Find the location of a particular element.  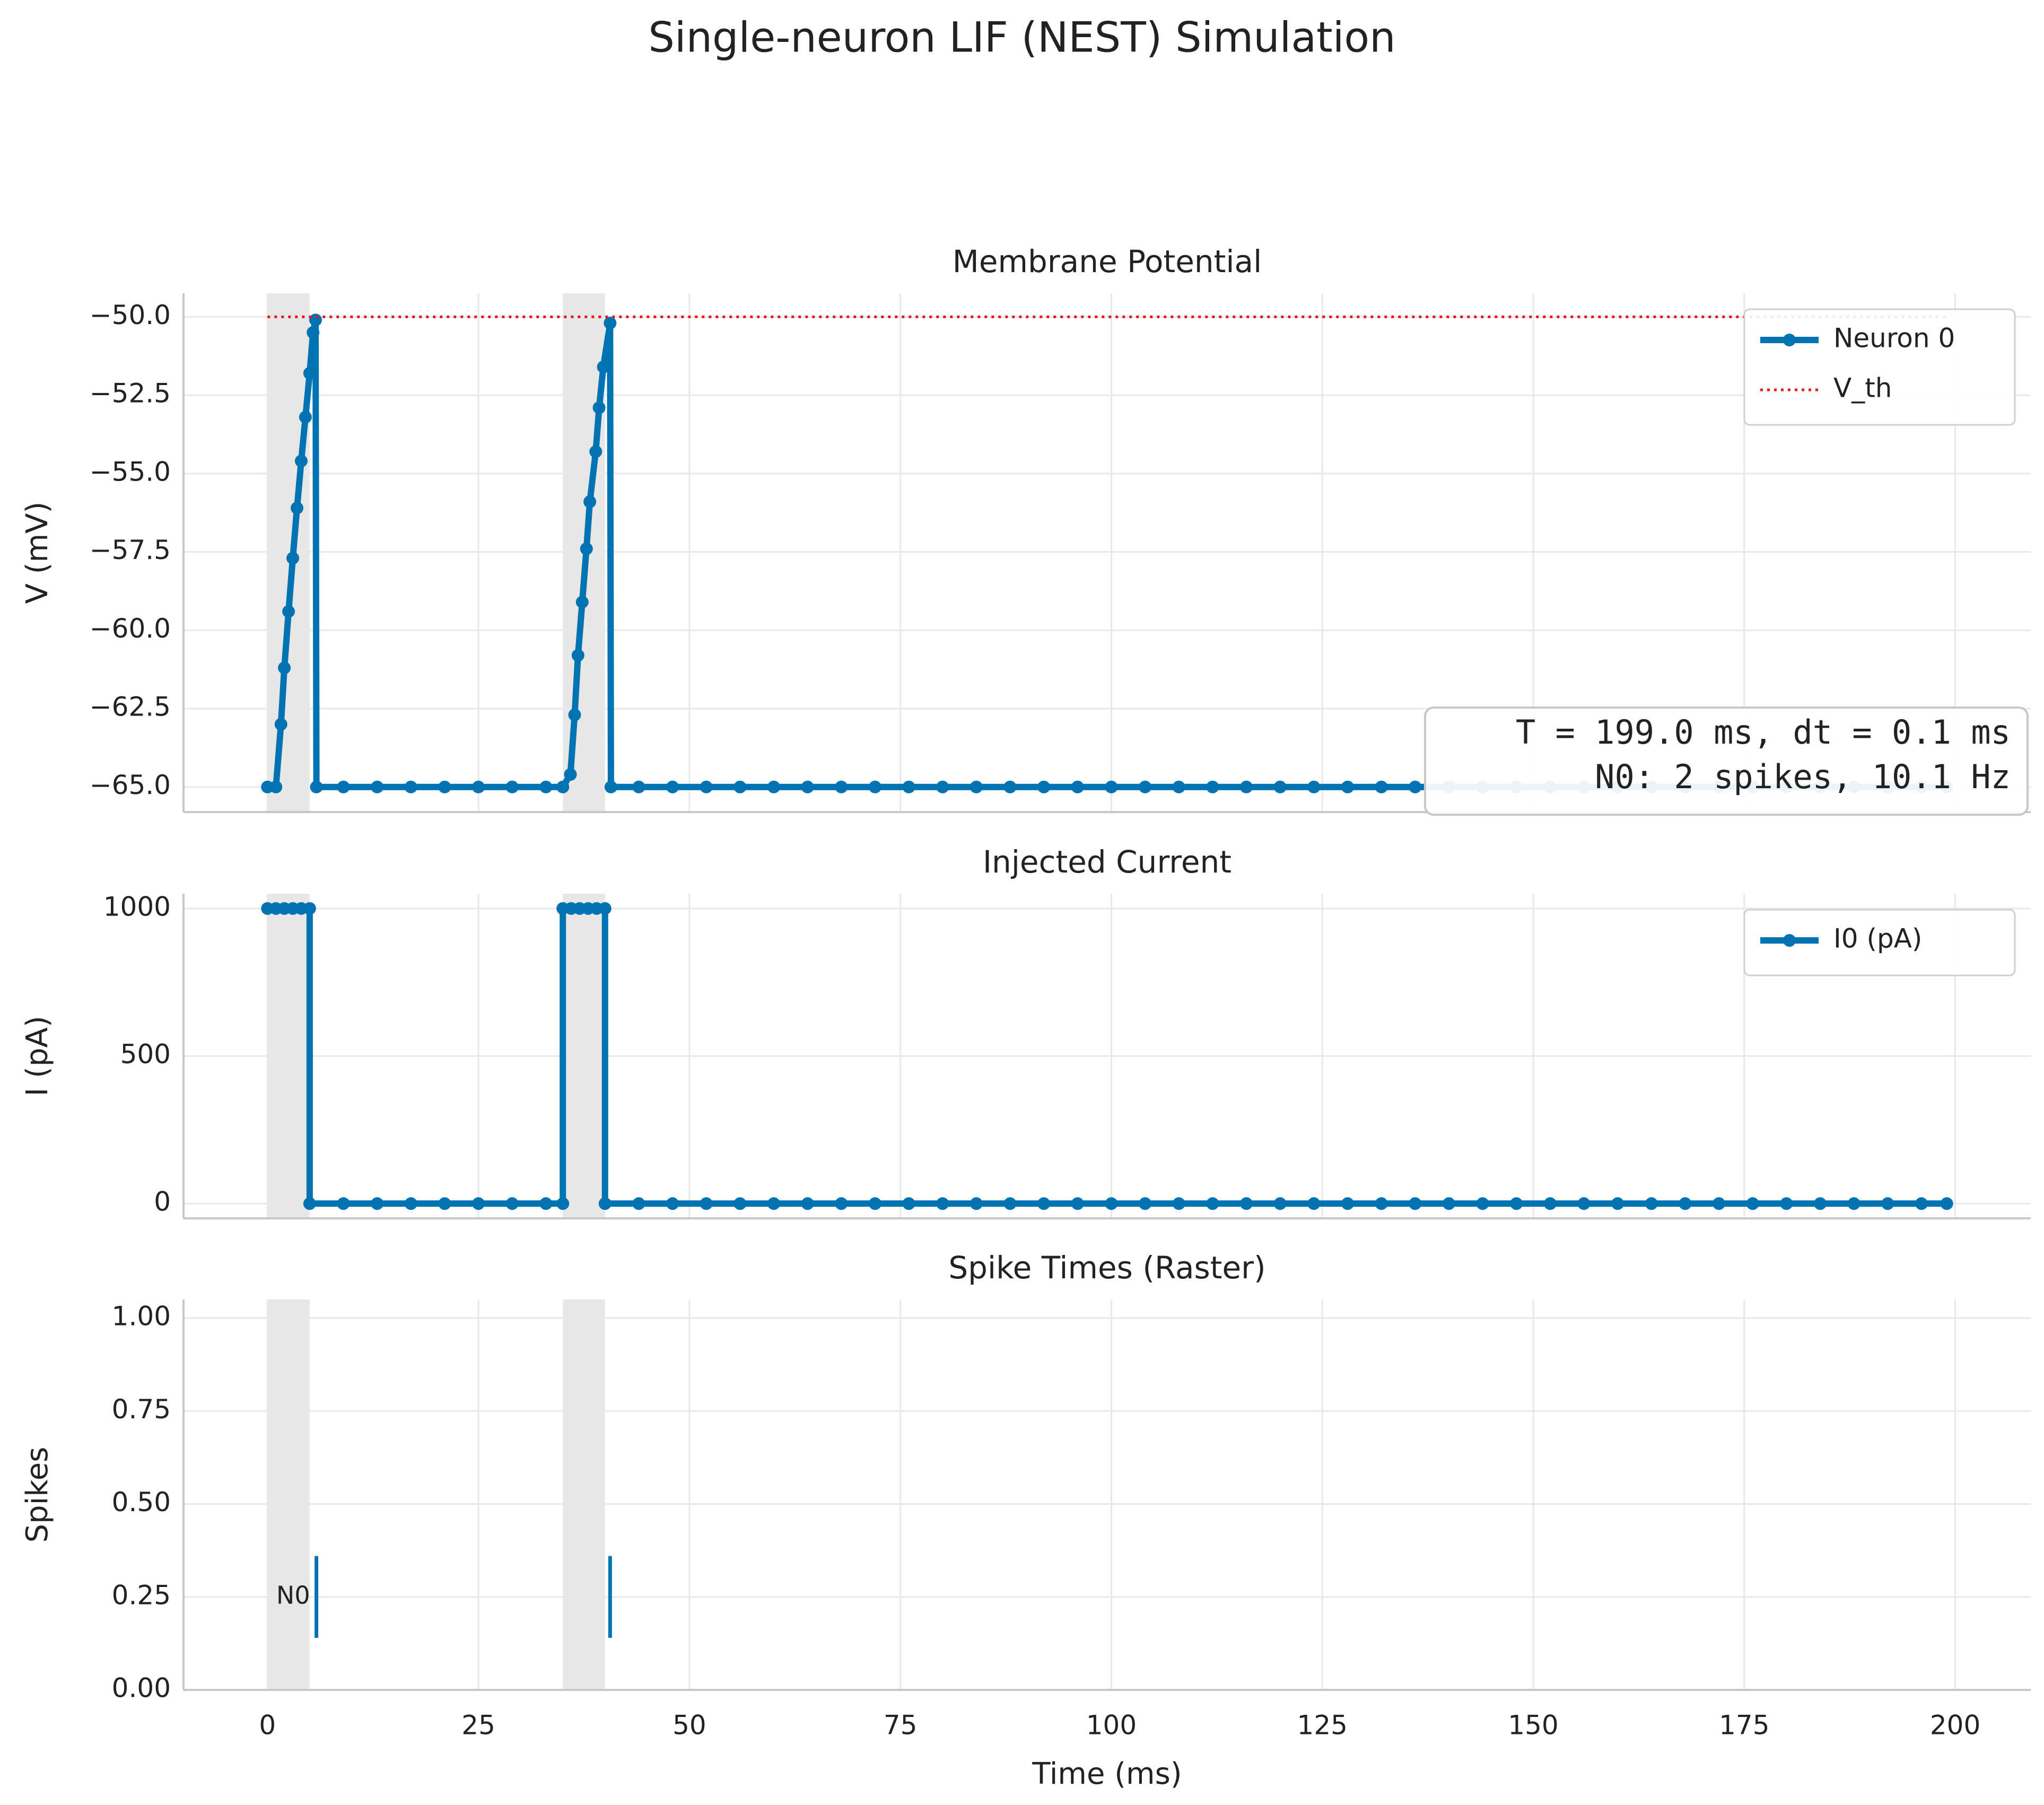

y-tick-label: −60.0 is located at coordinates (130, 628).